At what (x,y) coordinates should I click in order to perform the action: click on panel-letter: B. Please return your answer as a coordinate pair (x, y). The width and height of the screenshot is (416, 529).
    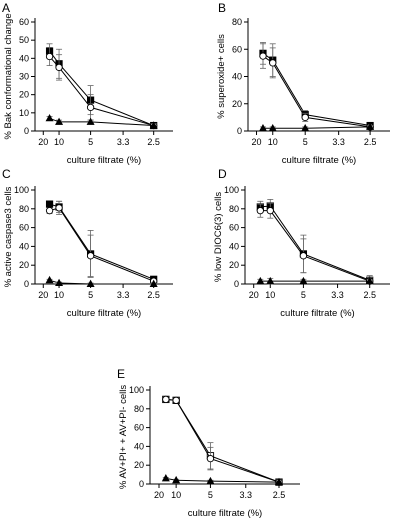
    Looking at the image, I should click on (222, 8).